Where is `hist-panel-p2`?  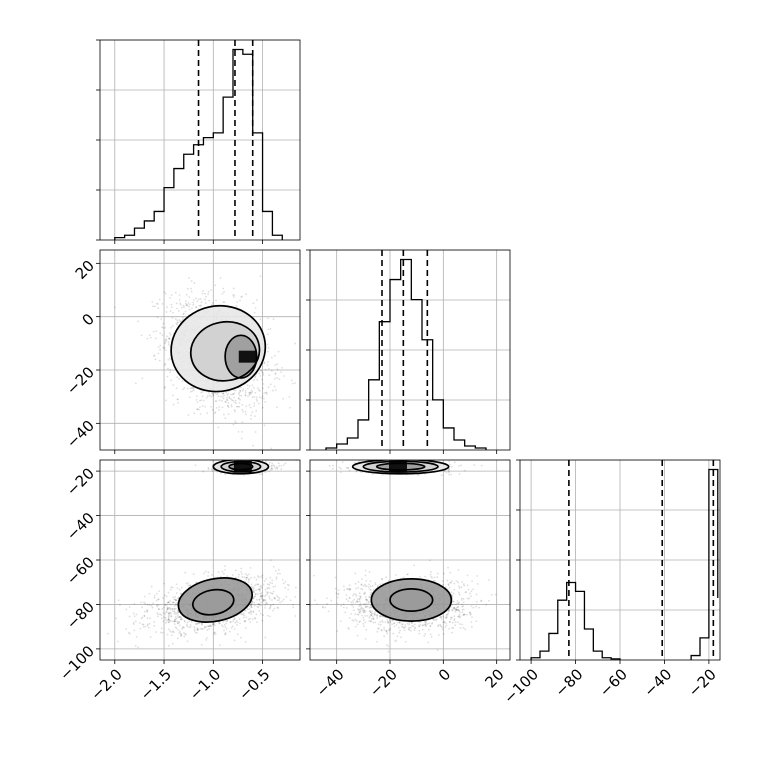
hist-panel-p2 is located at coordinates (408, 351).